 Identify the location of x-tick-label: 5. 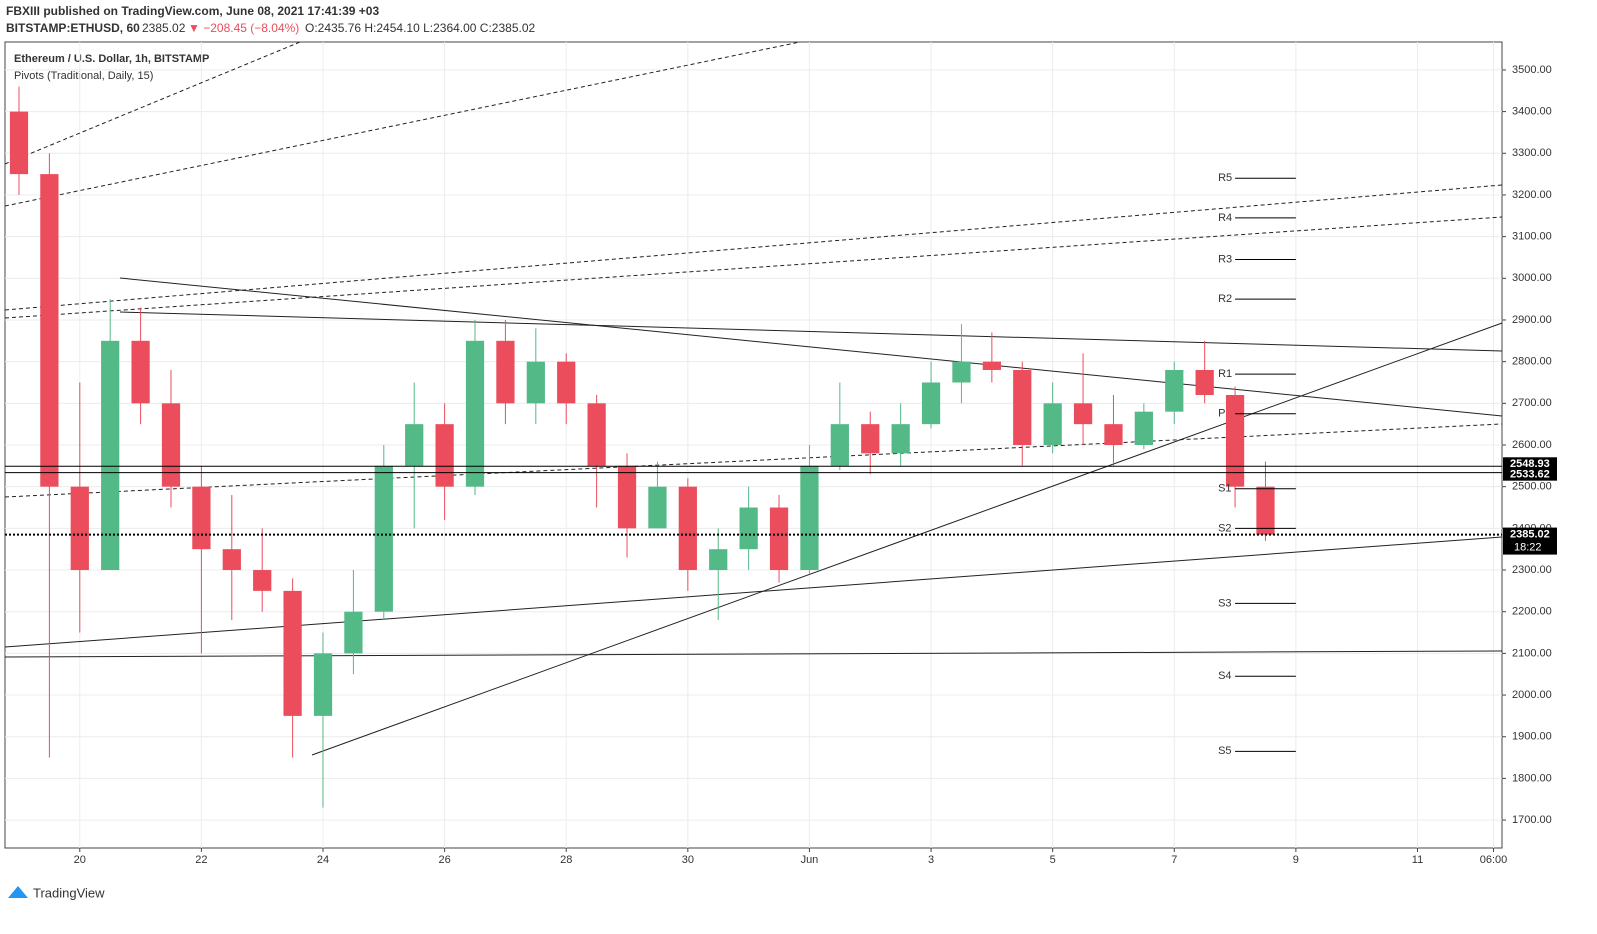
(1053, 860).